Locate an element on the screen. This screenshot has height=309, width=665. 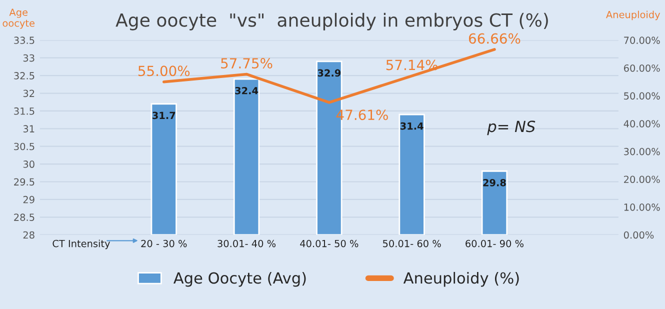
data-label: 31.7 is located at coordinates (164, 116).